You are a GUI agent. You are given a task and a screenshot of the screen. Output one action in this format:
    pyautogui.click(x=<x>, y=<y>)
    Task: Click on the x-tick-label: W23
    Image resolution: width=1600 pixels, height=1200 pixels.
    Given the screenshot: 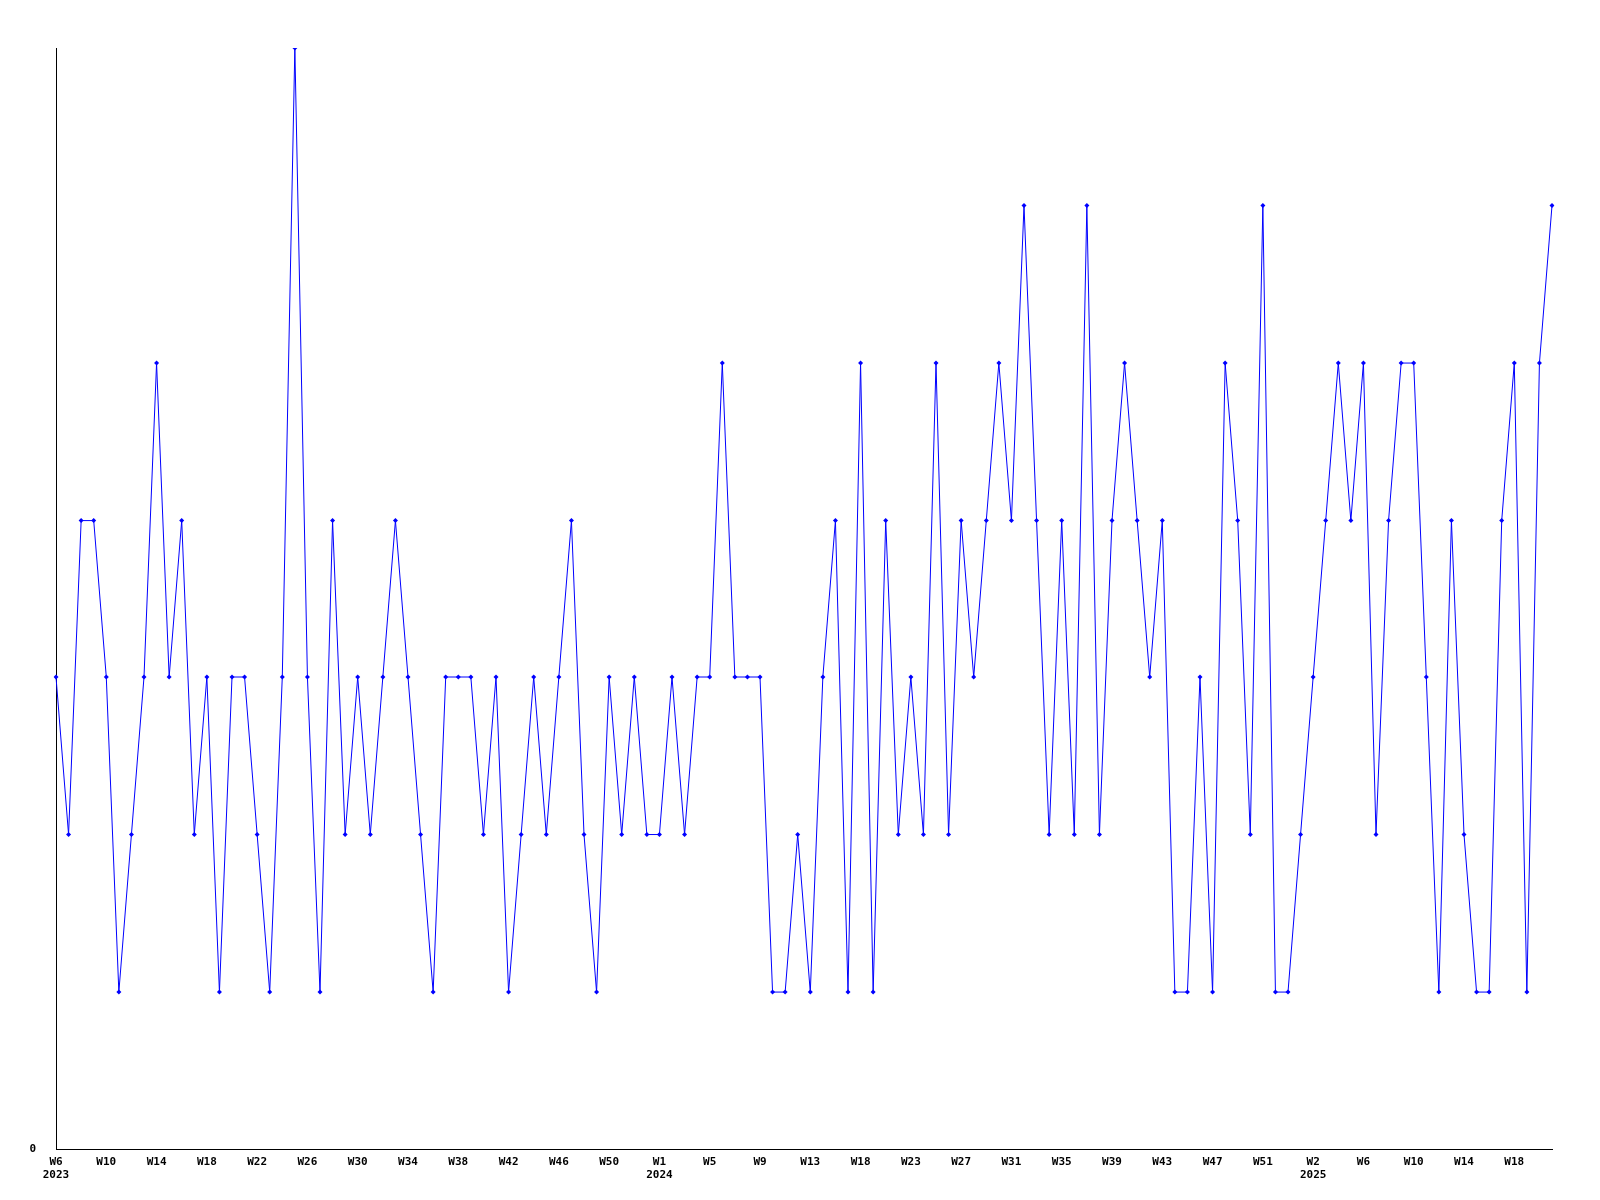 What is the action you would take?
    pyautogui.click(x=910, y=1162)
    